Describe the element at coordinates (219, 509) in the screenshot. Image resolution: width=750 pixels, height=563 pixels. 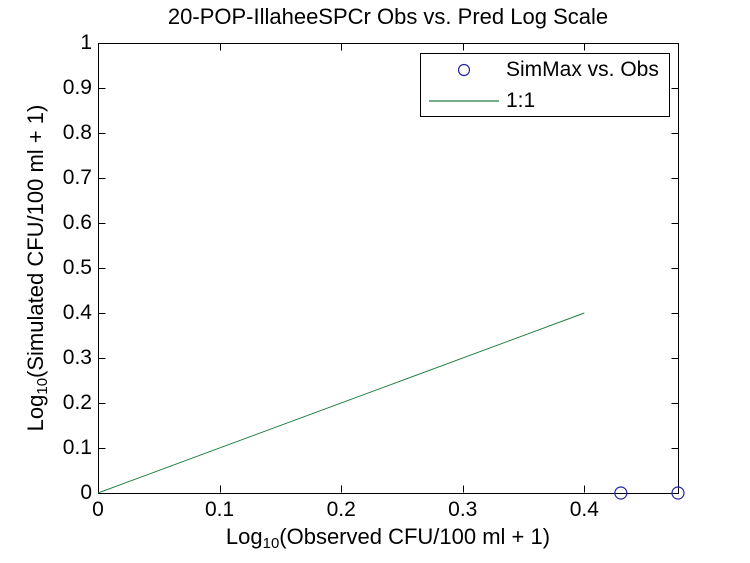
I see `x-axis-tick-label: 0.1` at that location.